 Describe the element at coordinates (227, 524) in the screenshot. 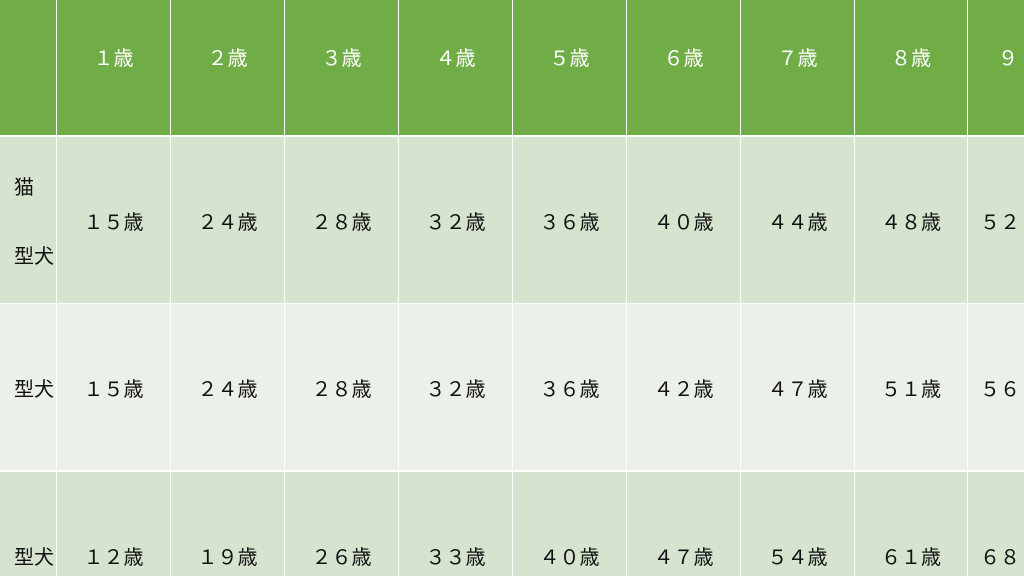

I see `value-cell: １９歳` at that location.